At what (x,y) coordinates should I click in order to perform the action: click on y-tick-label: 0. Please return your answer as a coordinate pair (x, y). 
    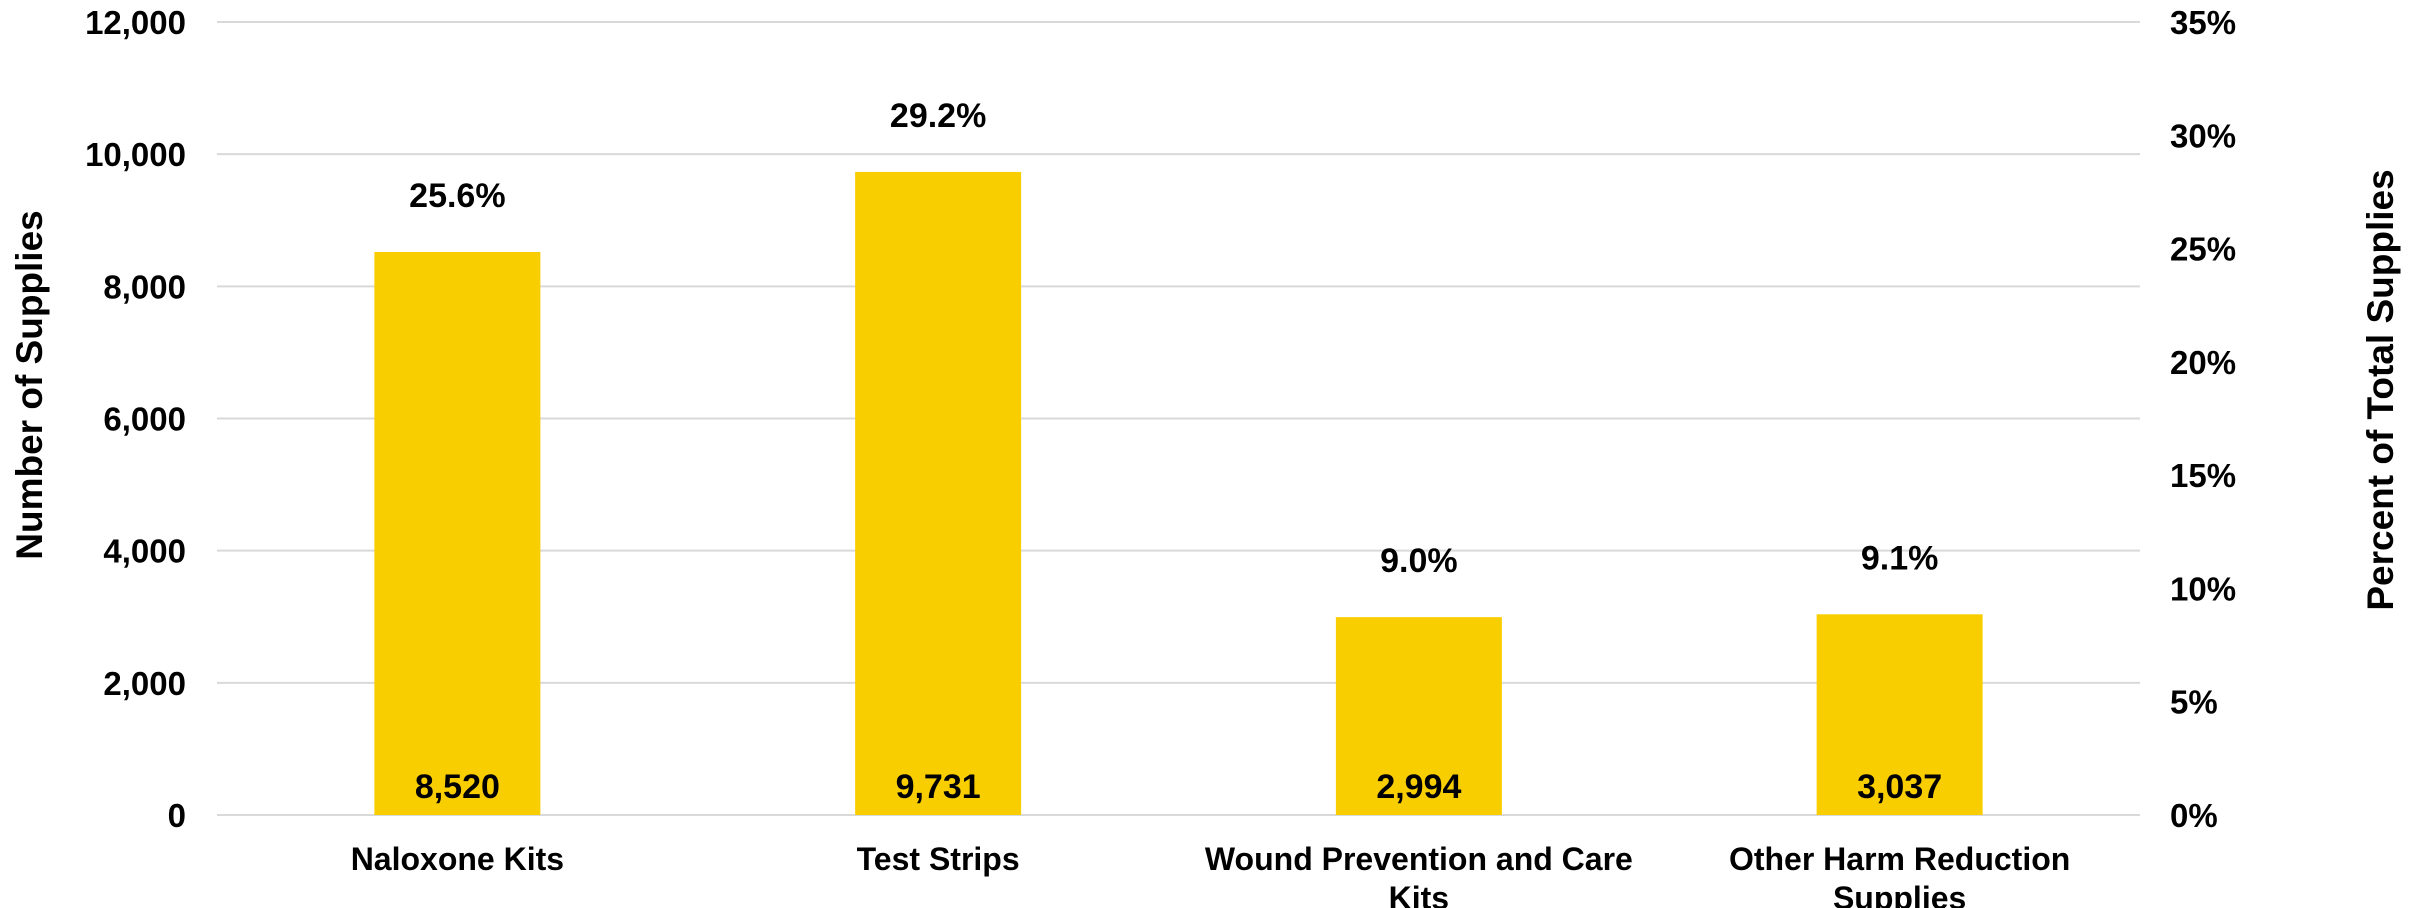
    Looking at the image, I should click on (177, 815).